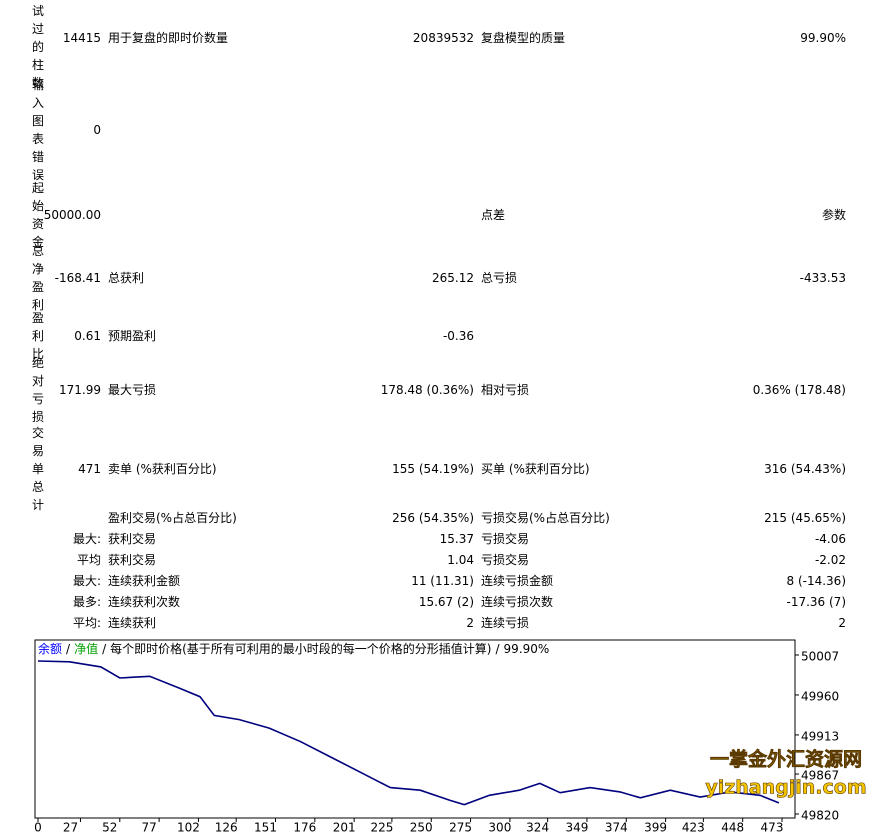  What do you see at coordinates (126, 278) in the screenshot?
I see `column-2-label: 总获利` at bounding box center [126, 278].